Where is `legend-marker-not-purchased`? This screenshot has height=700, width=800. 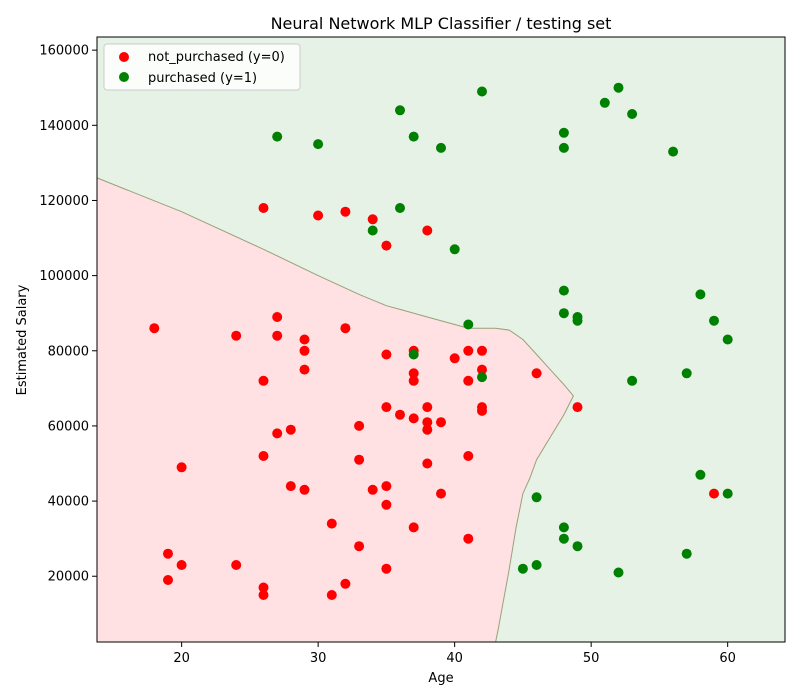 legend-marker-not-purchased is located at coordinates (124, 57).